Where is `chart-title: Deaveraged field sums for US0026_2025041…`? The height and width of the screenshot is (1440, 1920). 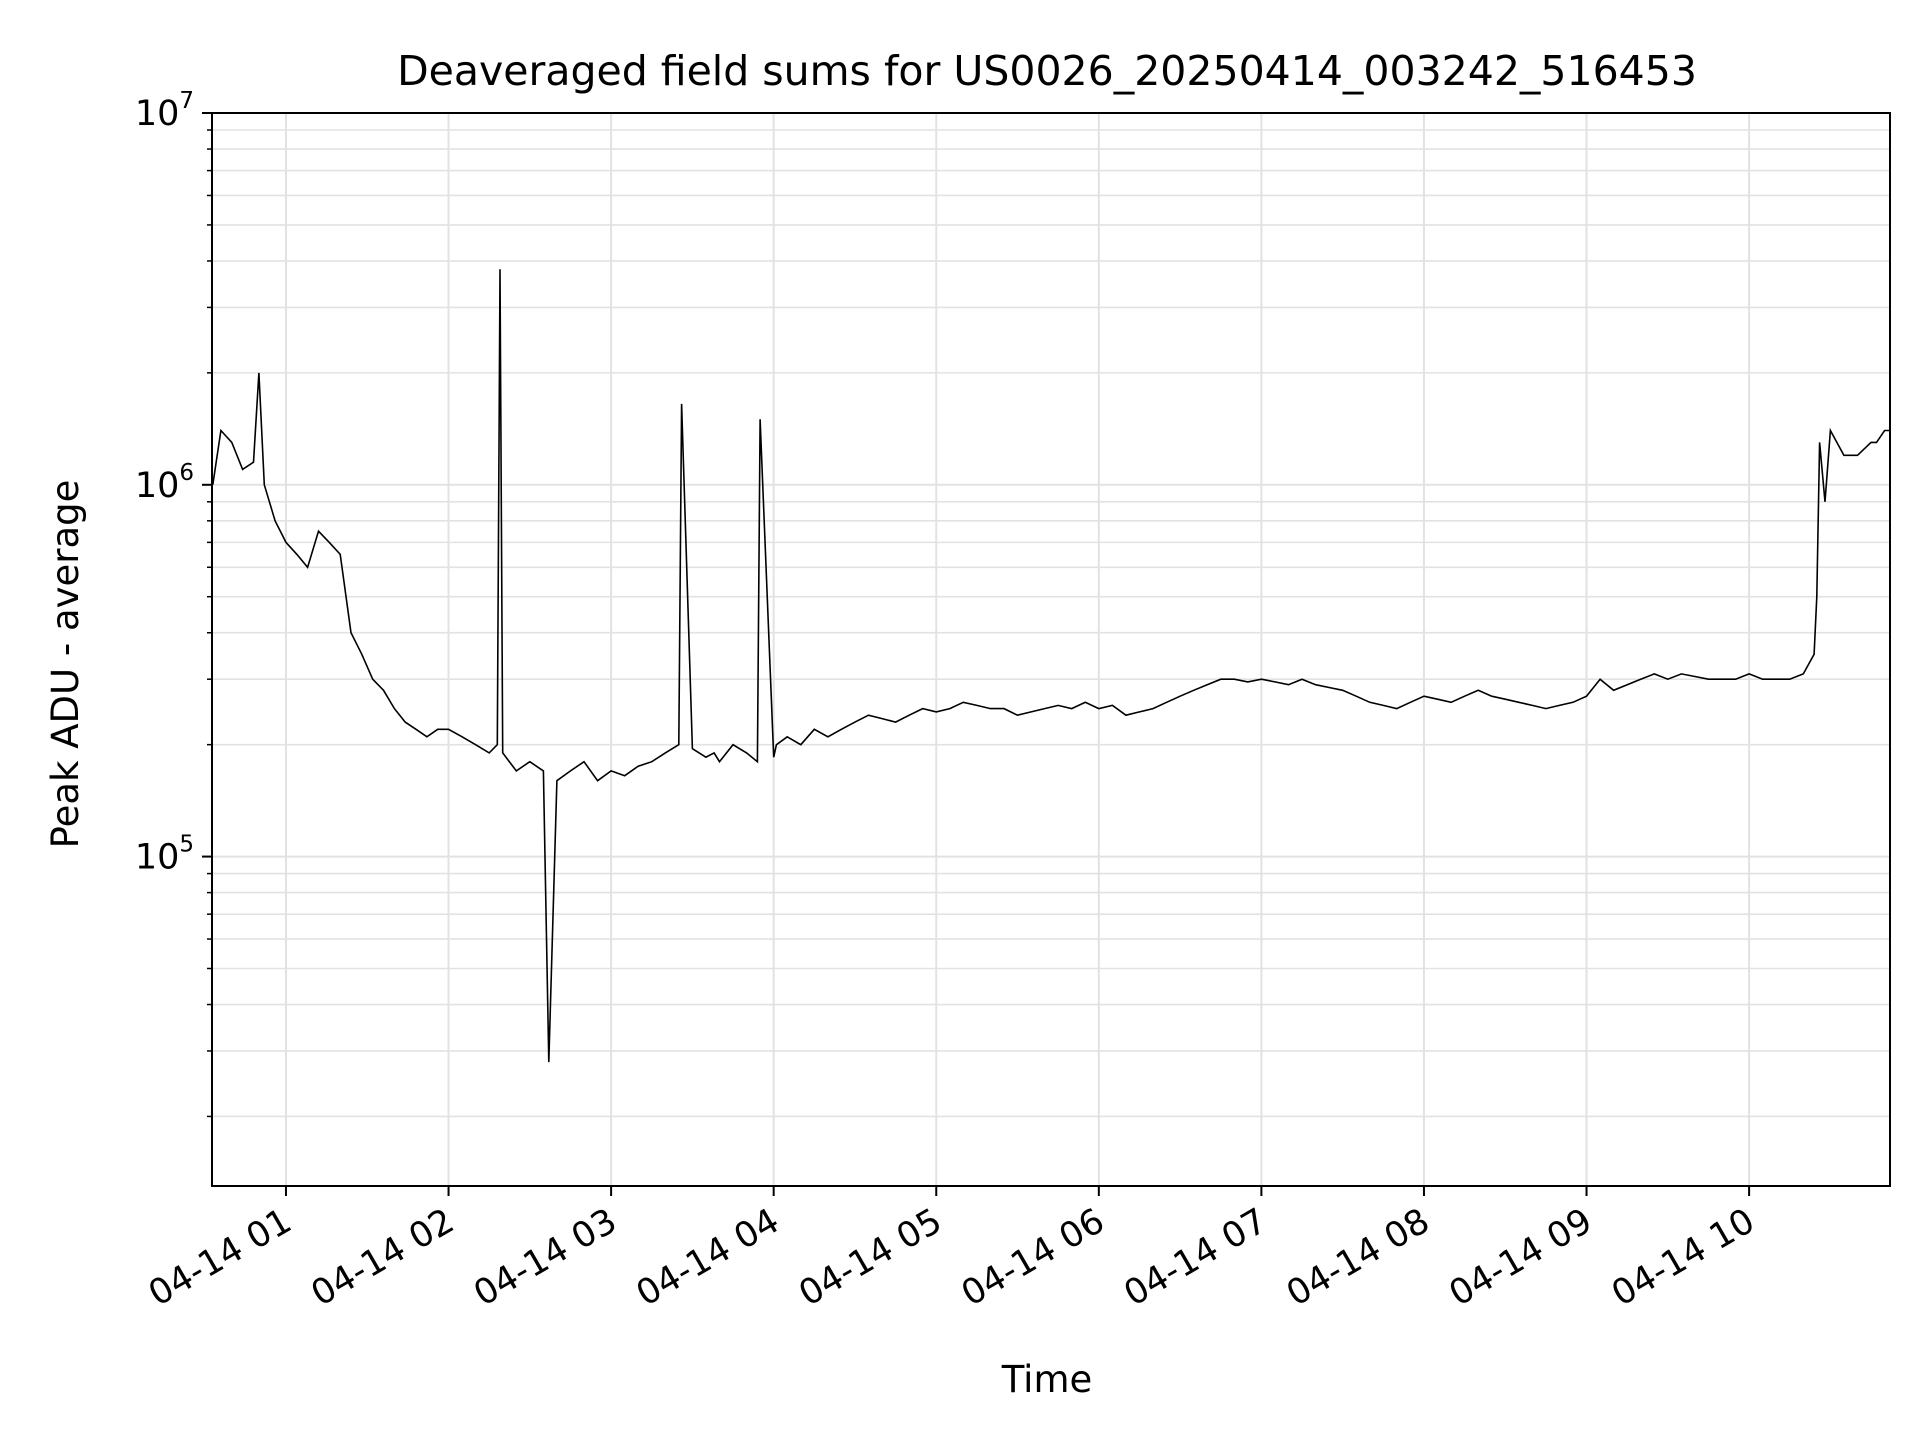 chart-title: Deaveraged field sums for US0026_2025041… is located at coordinates (1047, 71).